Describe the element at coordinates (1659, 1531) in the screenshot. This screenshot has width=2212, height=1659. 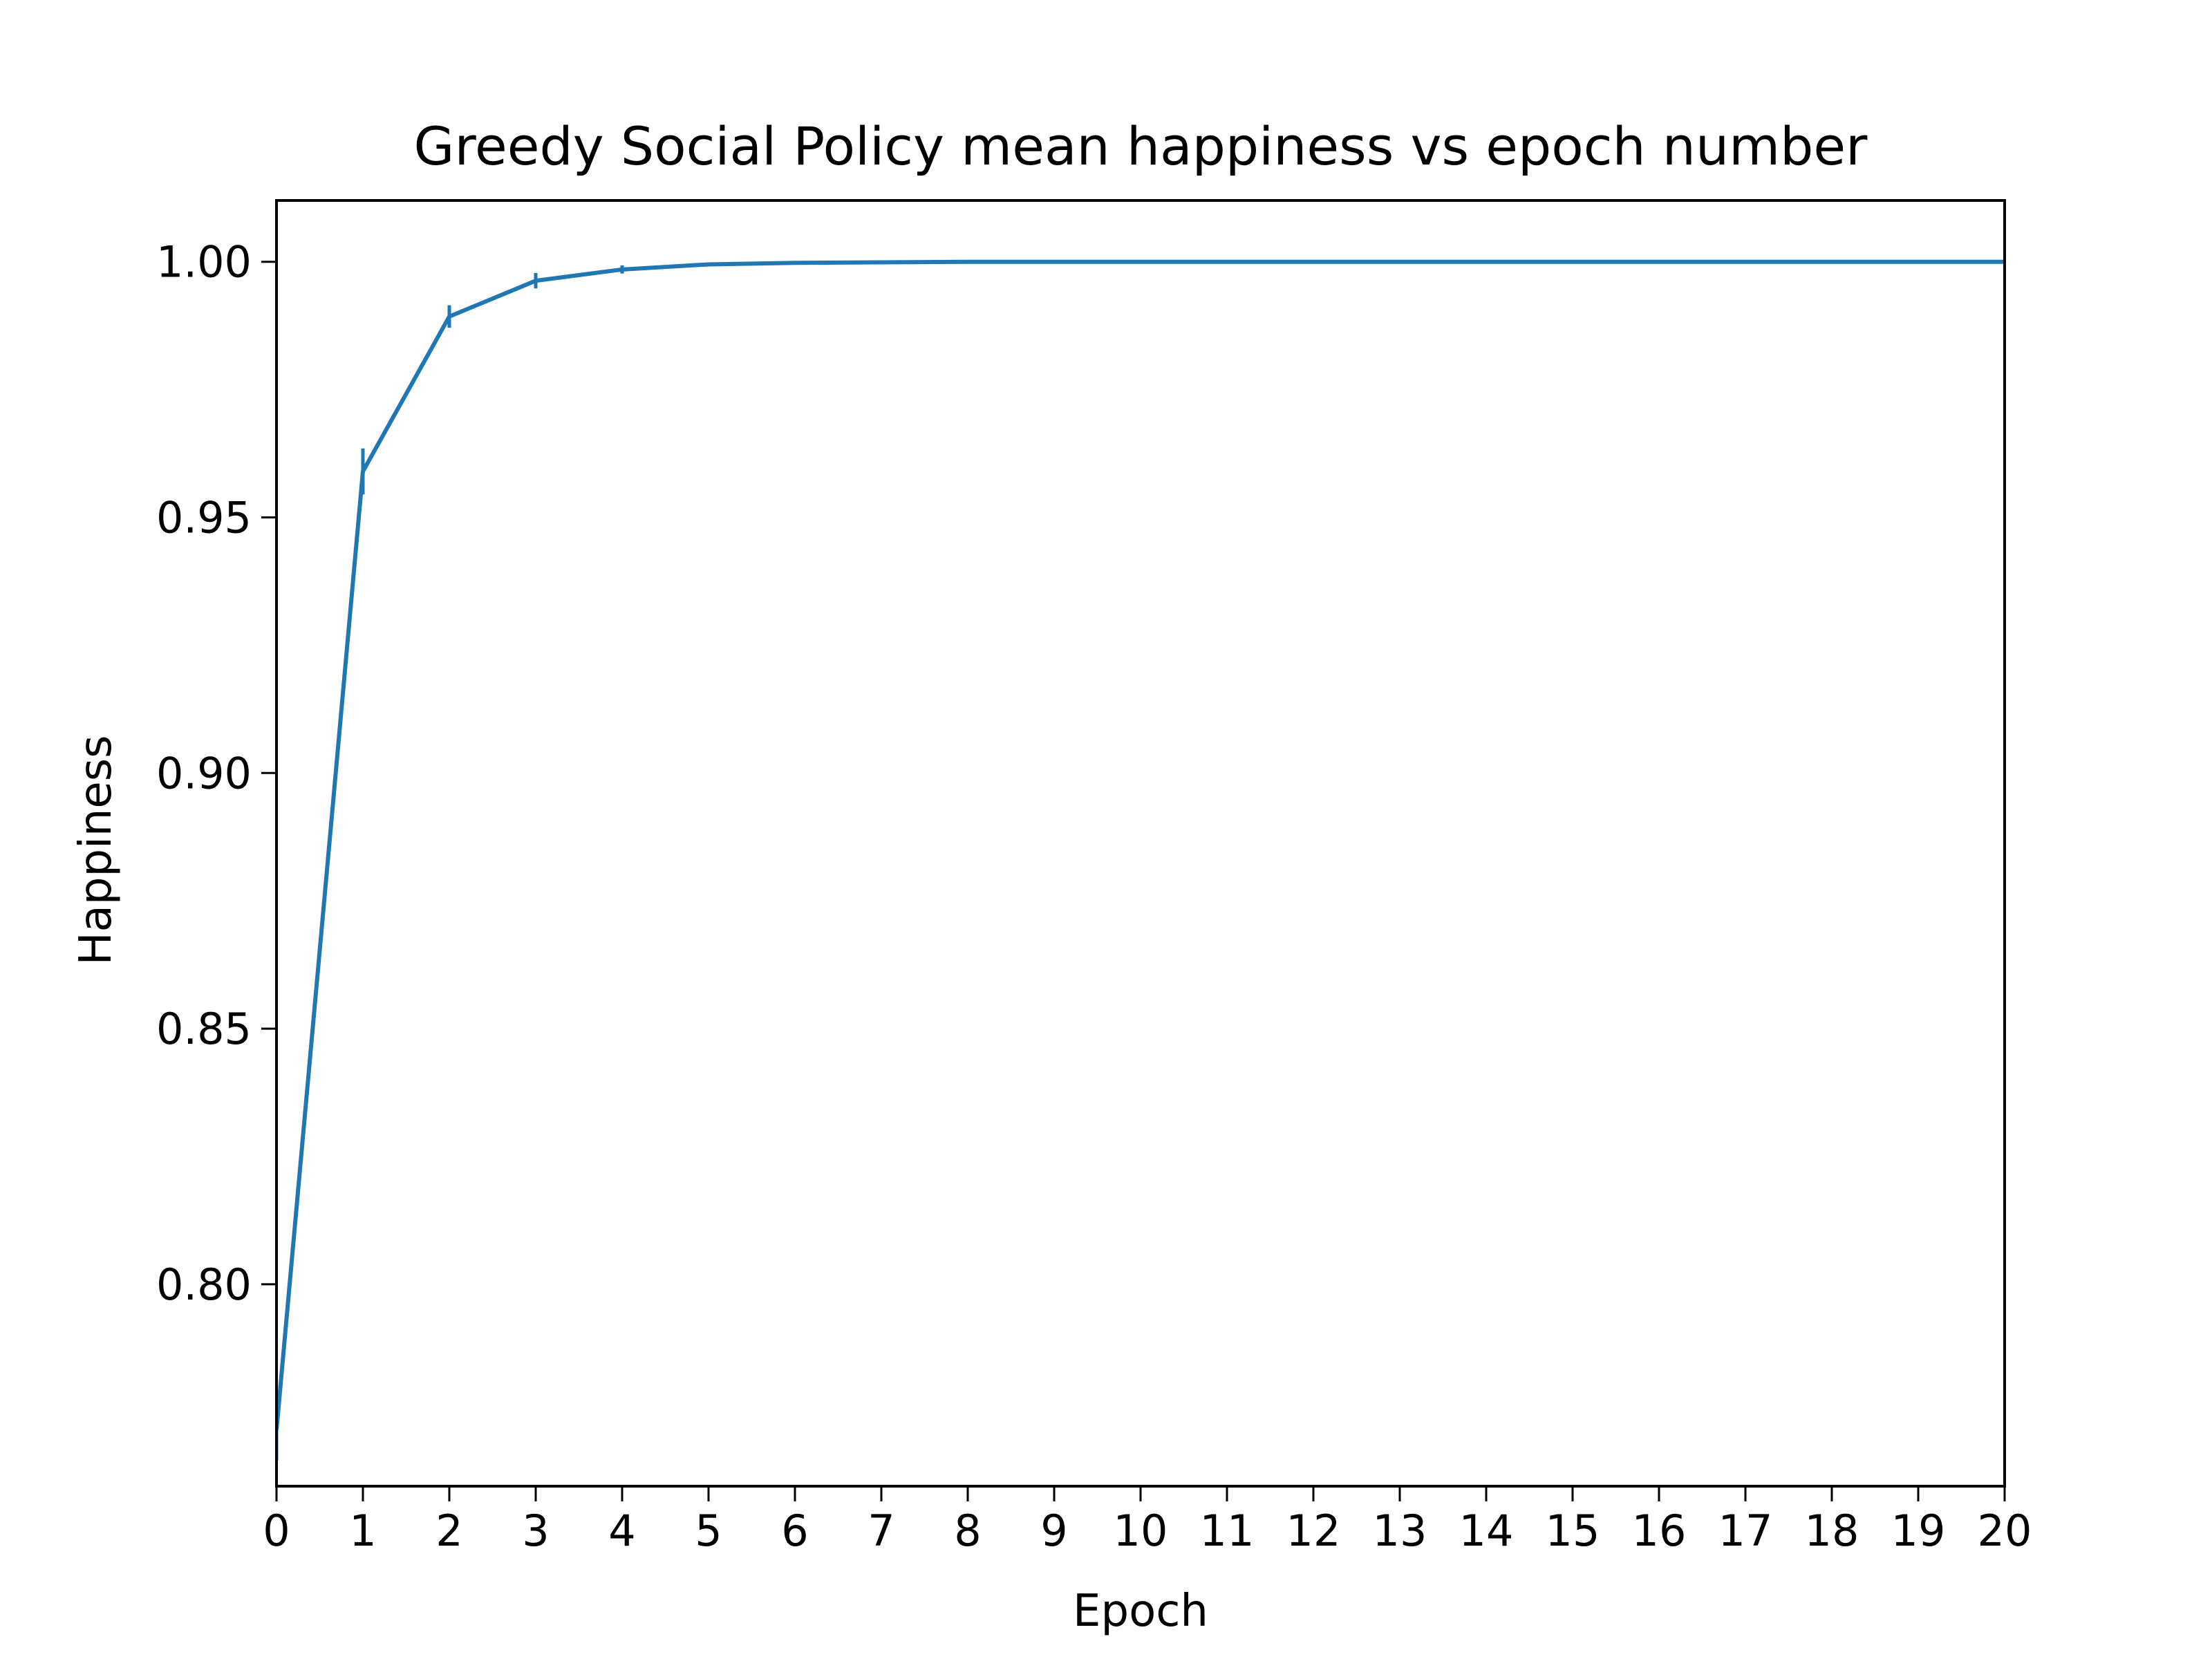
I see `x-tick-label: 16` at that location.